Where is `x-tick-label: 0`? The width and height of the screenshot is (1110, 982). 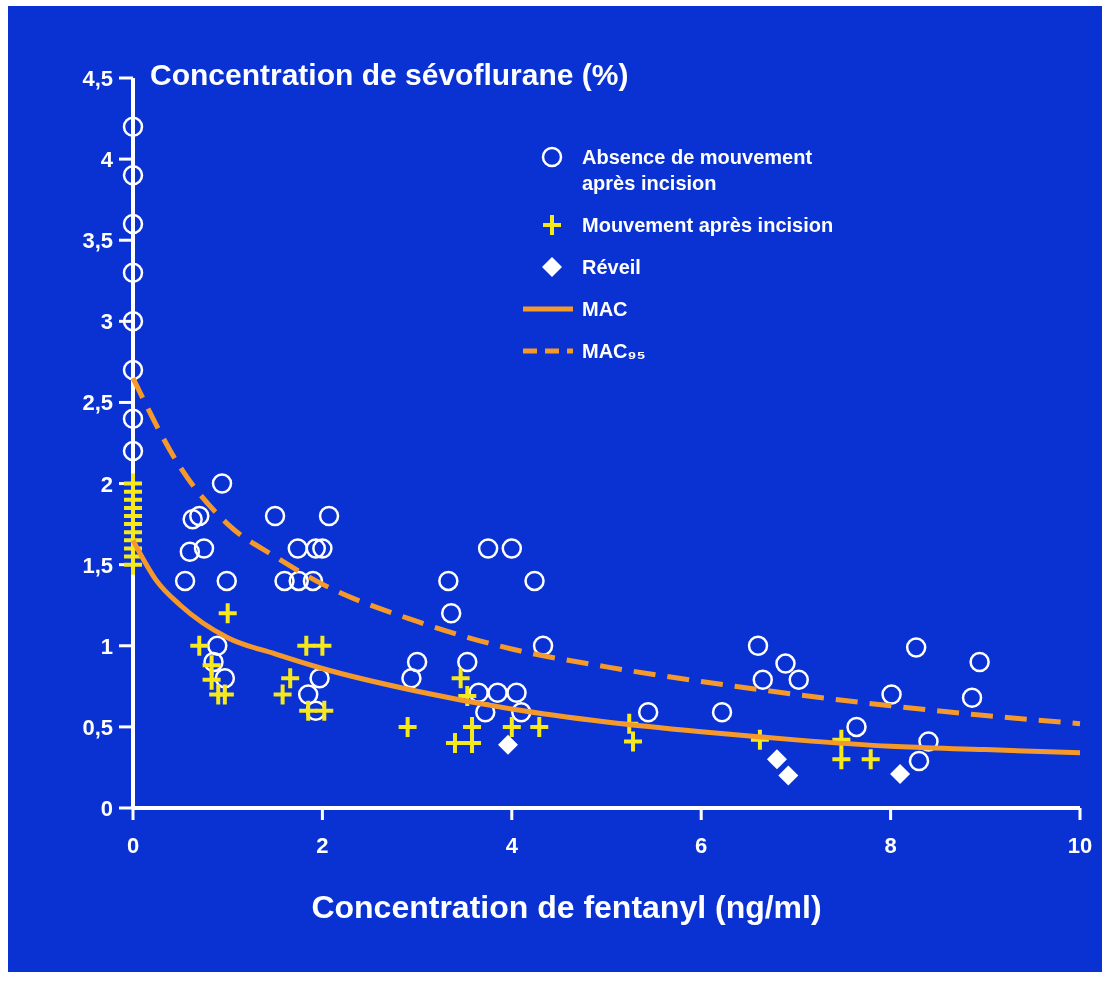 x-tick-label: 0 is located at coordinates (133, 845).